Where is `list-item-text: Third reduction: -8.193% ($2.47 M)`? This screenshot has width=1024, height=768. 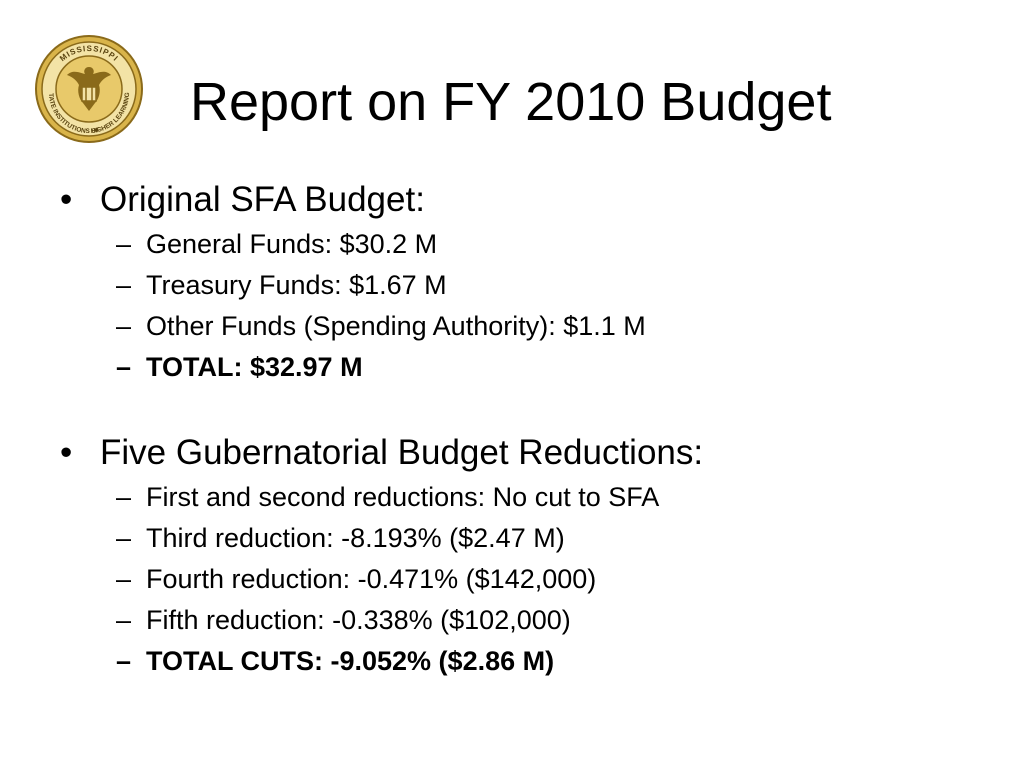 list-item-text: Third reduction: -8.193% ($2.47 M) is located at coordinates (355, 538).